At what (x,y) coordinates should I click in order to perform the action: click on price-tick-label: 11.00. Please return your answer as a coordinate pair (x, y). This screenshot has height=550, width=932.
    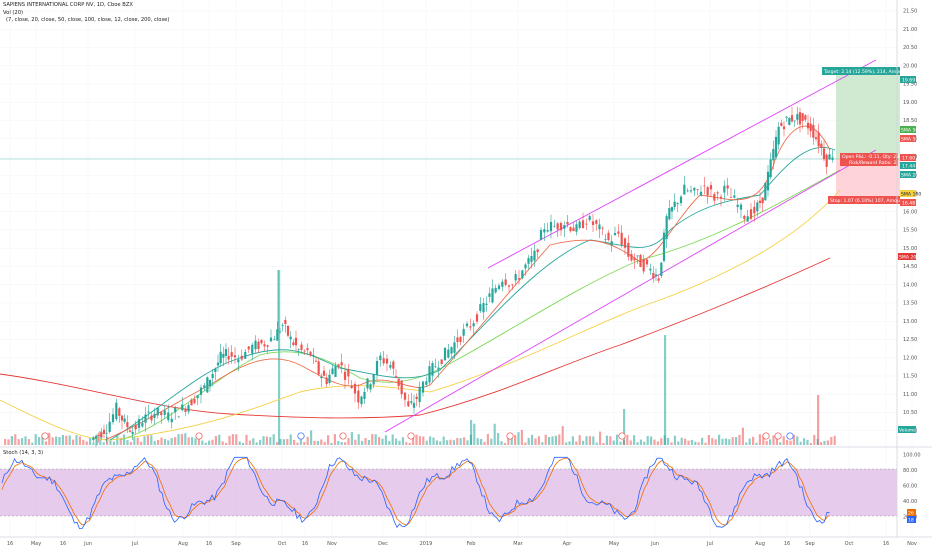
    Looking at the image, I should click on (910, 395).